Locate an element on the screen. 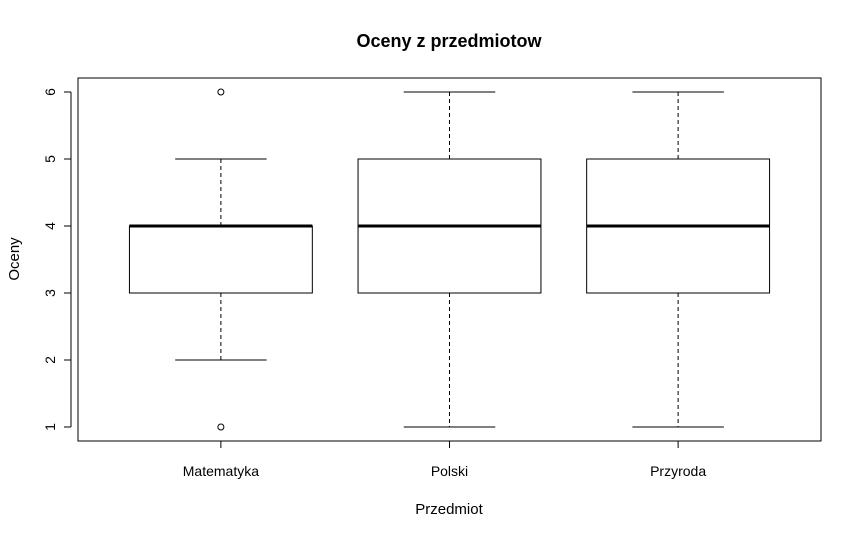 This screenshot has height=539, width=861. box-polski is located at coordinates (449, 259).